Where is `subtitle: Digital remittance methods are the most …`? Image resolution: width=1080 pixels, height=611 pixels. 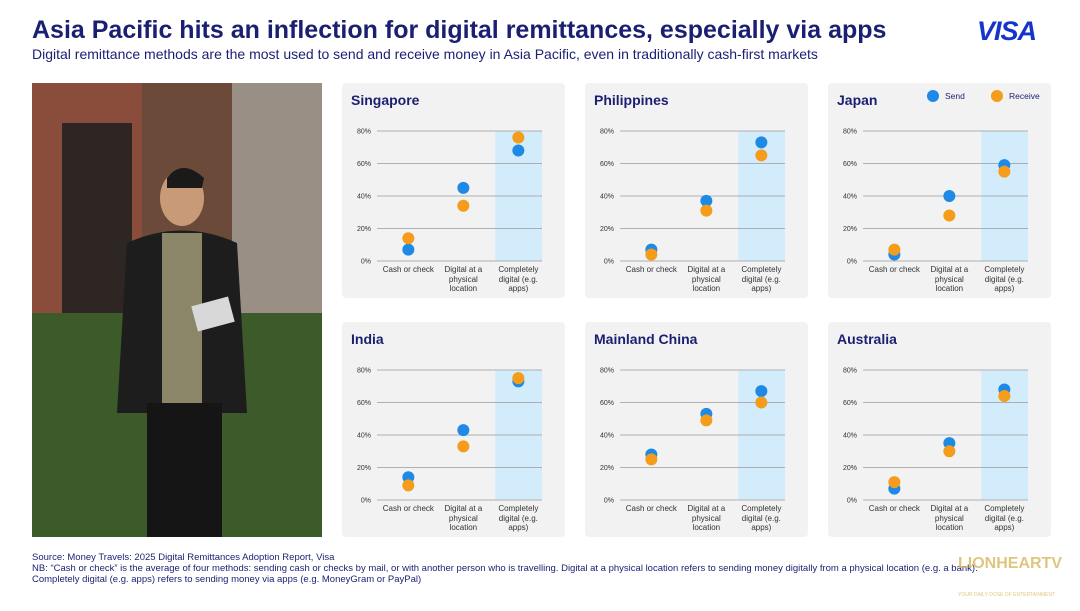
subtitle: Digital remittance methods are the most … is located at coordinates (425, 54).